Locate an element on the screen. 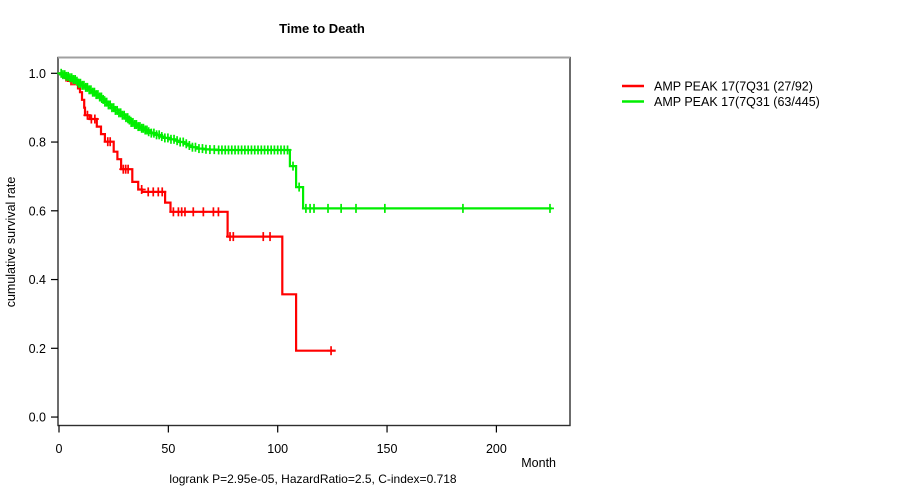  y-tick-label: 1.0 is located at coordinates (37, 74).